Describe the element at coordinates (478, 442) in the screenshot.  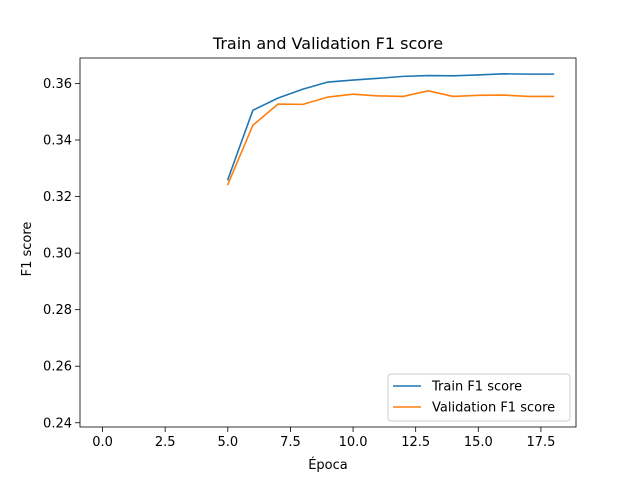
I see `x-tick-label: 15.0` at that location.